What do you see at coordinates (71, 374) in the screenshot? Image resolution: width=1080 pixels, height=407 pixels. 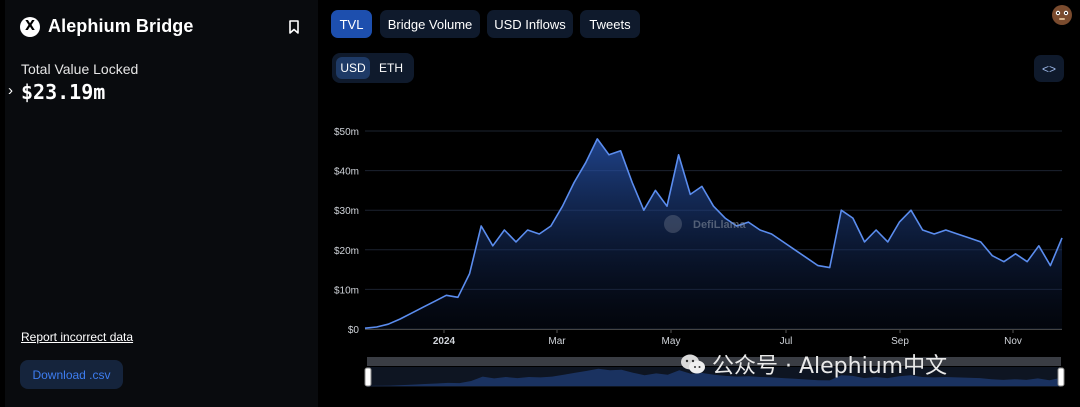 I see `download-csv-button: Download .csv` at bounding box center [71, 374].